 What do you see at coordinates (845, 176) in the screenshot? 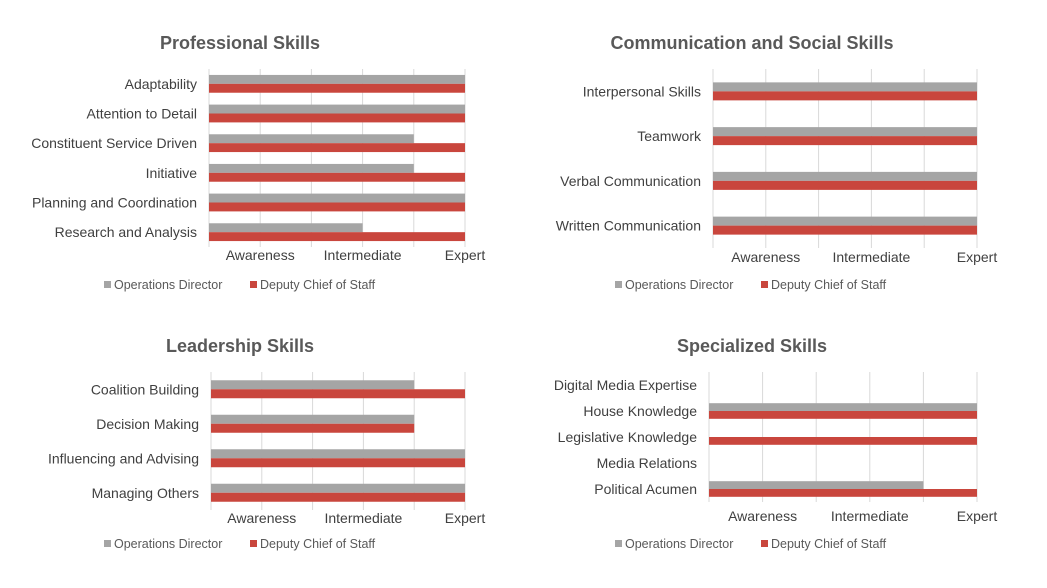
I see `bar-operations-director-verbal-communication` at bounding box center [845, 176].